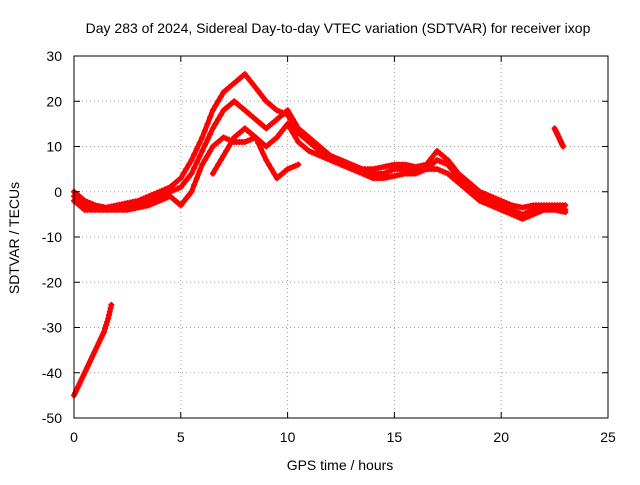 The height and width of the screenshot is (485, 640). Describe the element at coordinates (52, 237) in the screenshot. I see `y-tick-label: -10` at that location.